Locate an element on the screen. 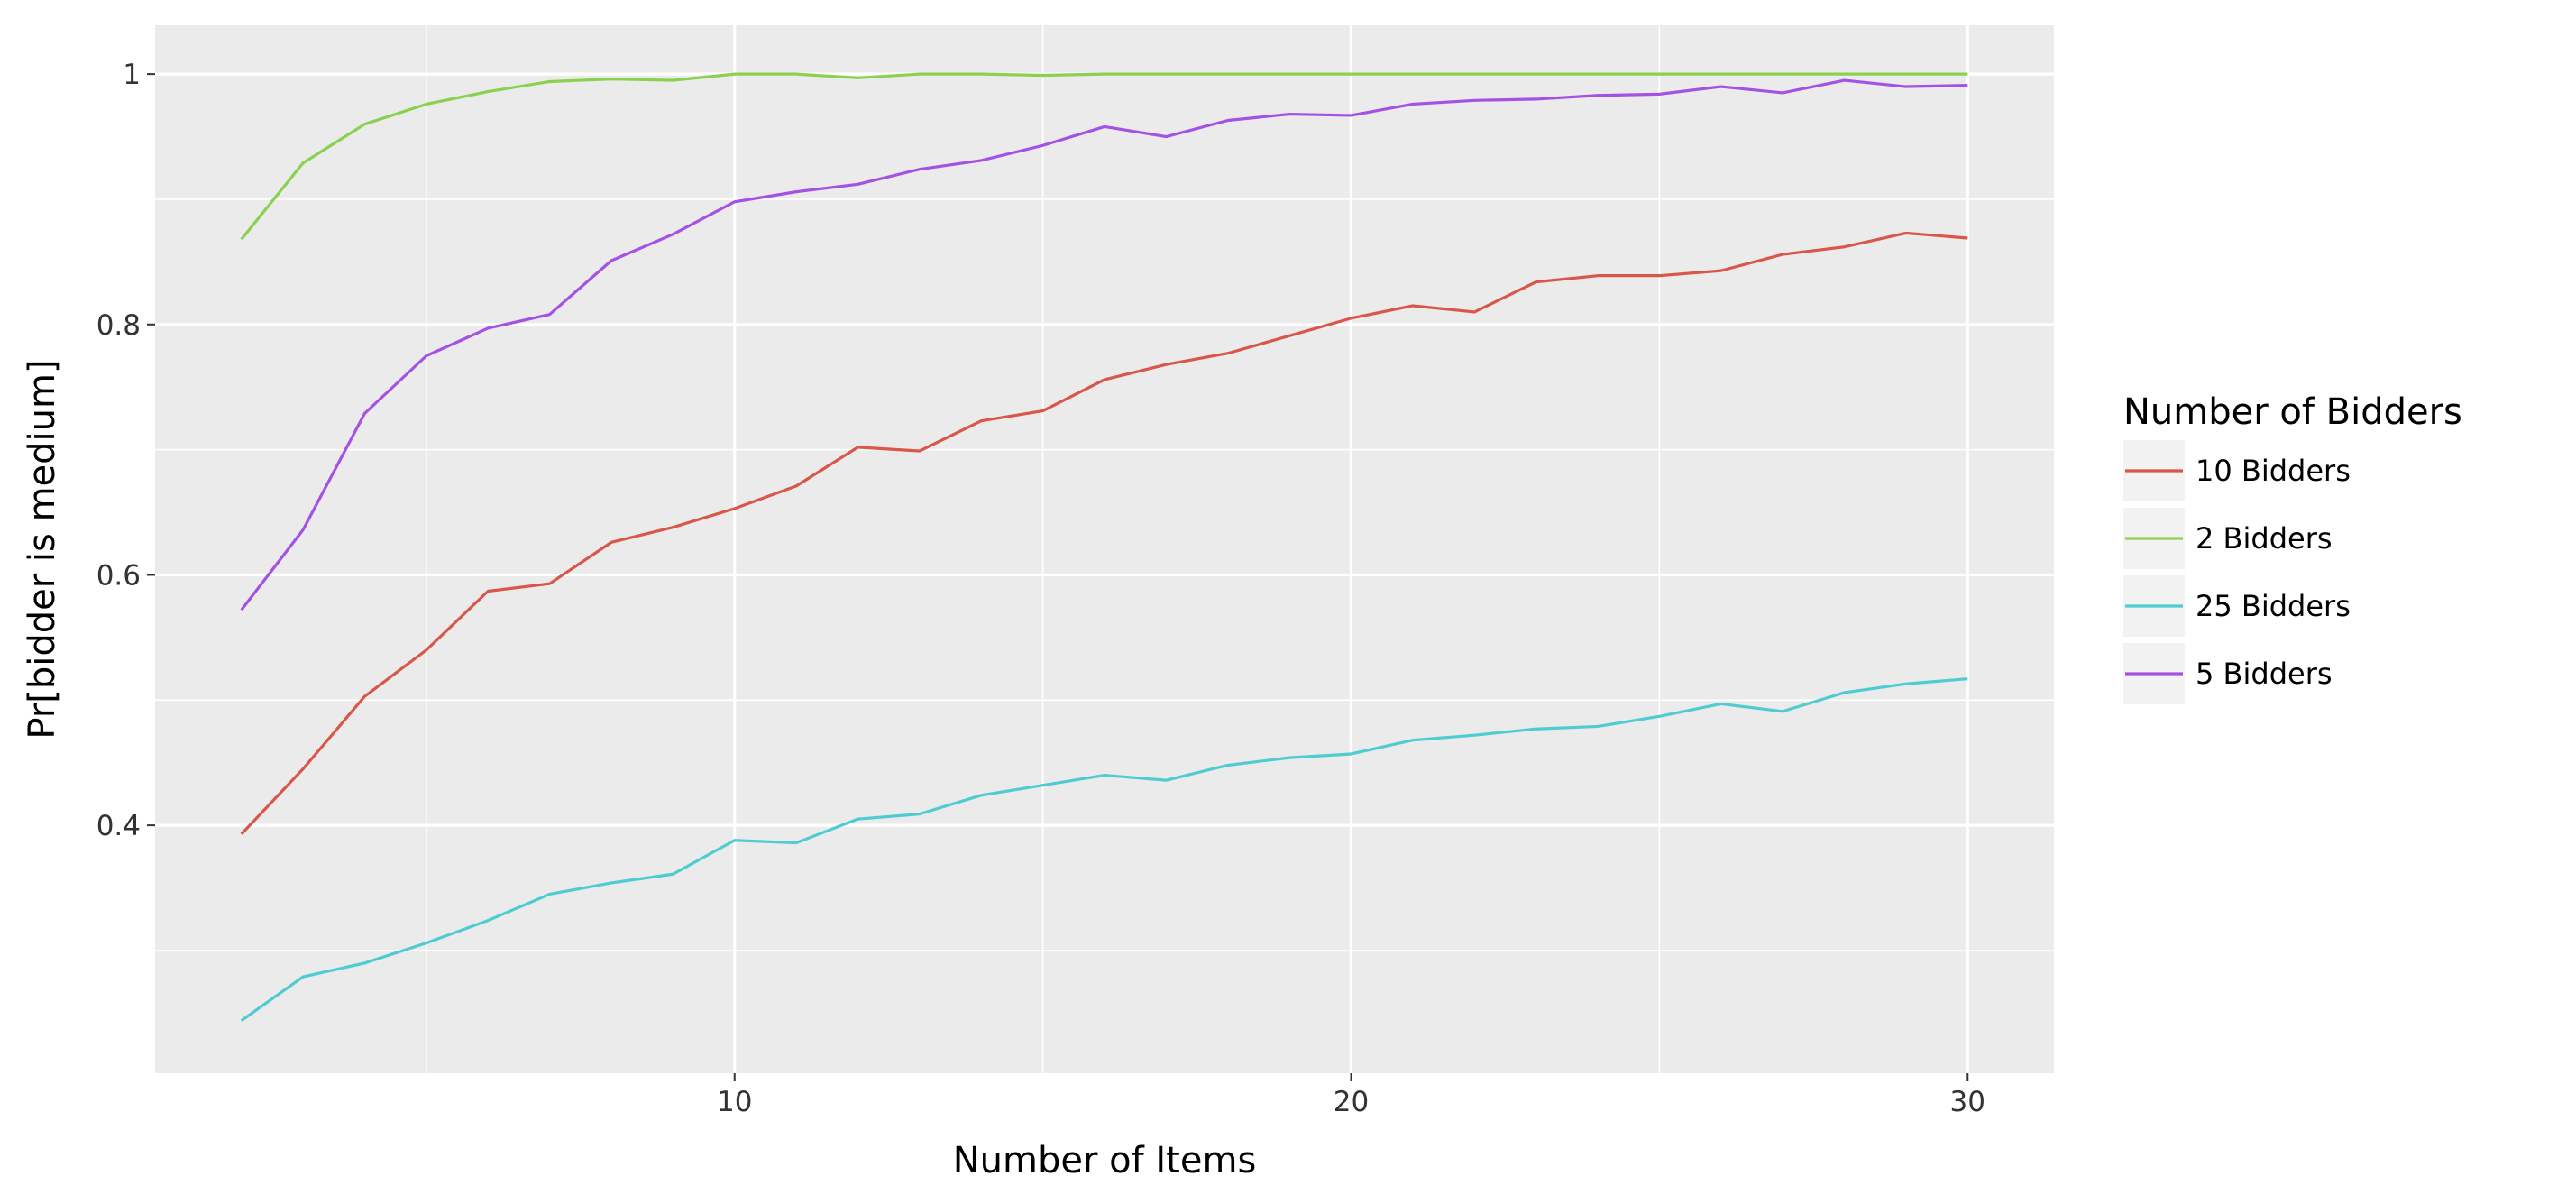  legend-item: 2 Bidders is located at coordinates (2228, 538).